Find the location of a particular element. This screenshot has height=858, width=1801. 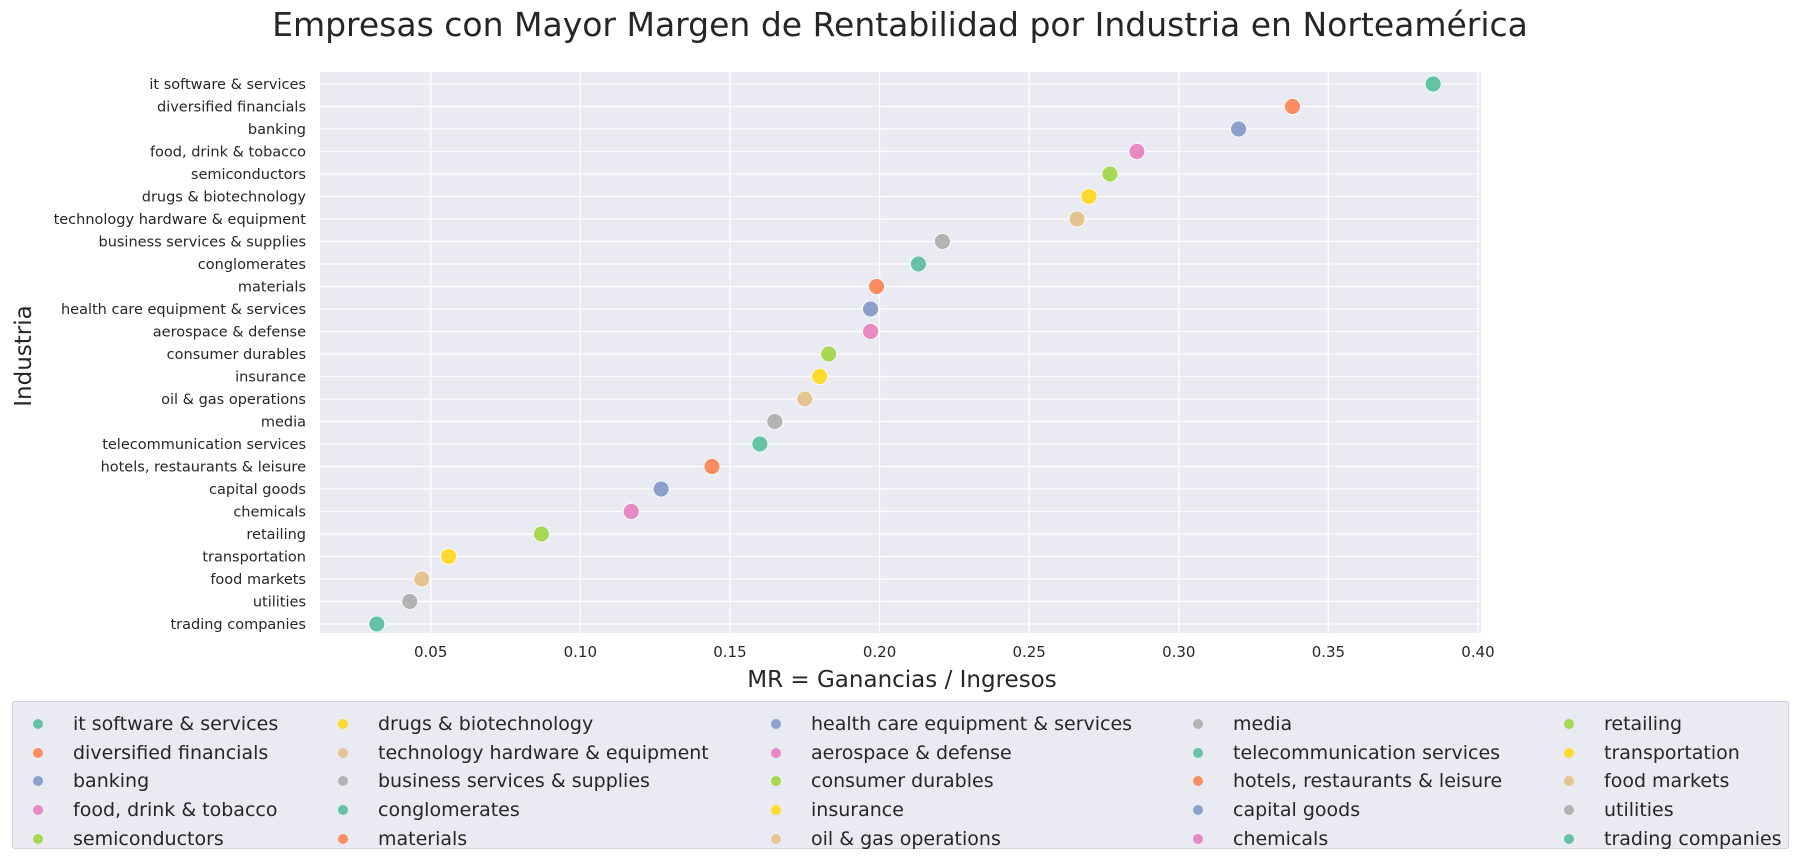

legend-item: drugs & biotechnology is located at coordinates (513, 724).